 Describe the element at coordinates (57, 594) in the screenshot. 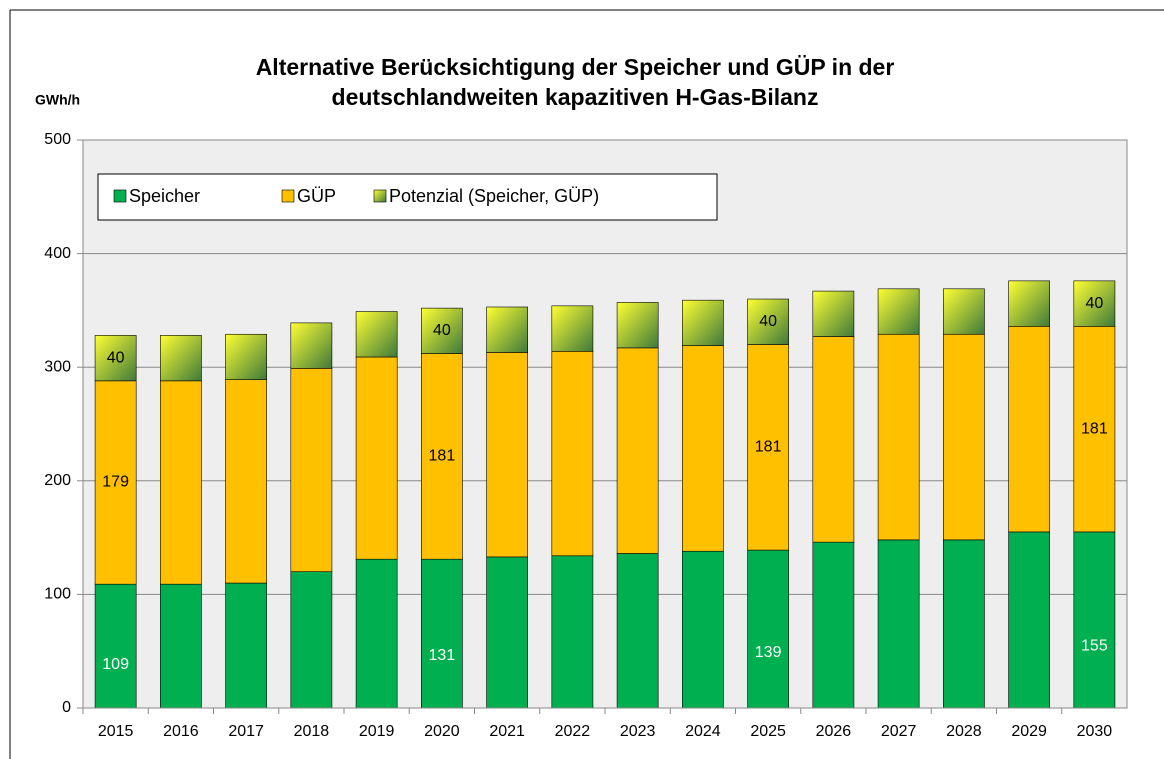

I see `y-tick-label: 100` at that location.